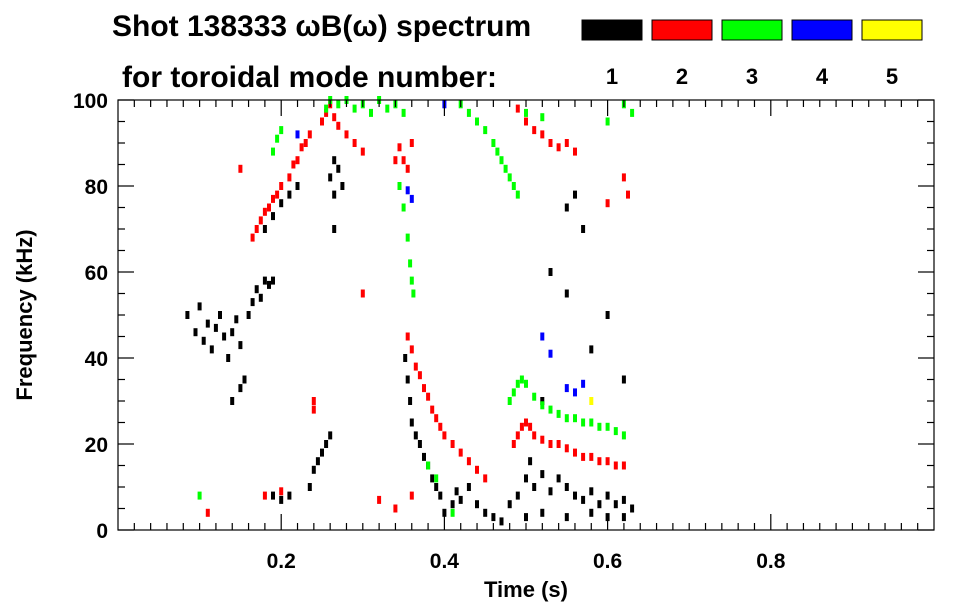 Image resolution: width=963 pixels, height=615 pixels. I want to click on x-tick-label: 0.6, so click(607, 561).